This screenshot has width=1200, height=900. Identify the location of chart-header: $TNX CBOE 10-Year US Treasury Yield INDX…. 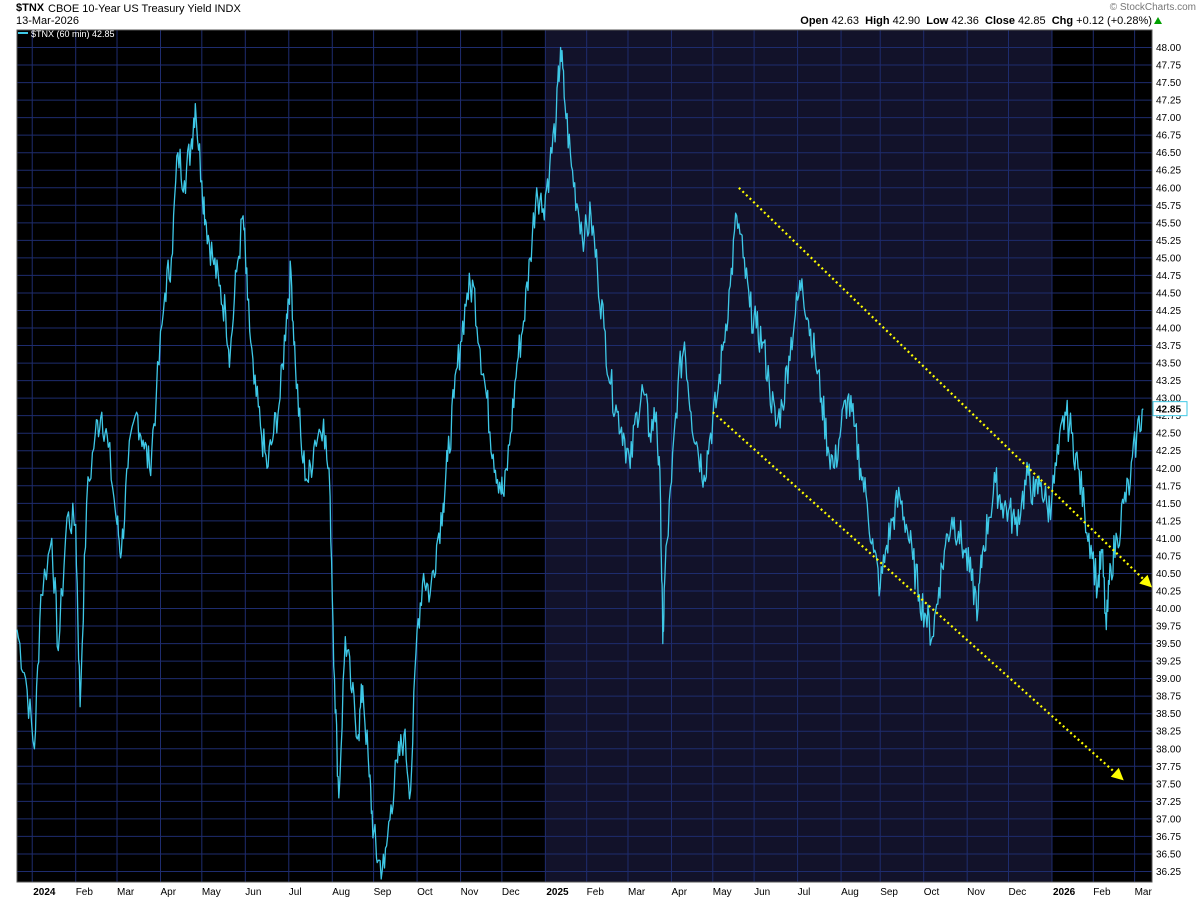
(600, 14).